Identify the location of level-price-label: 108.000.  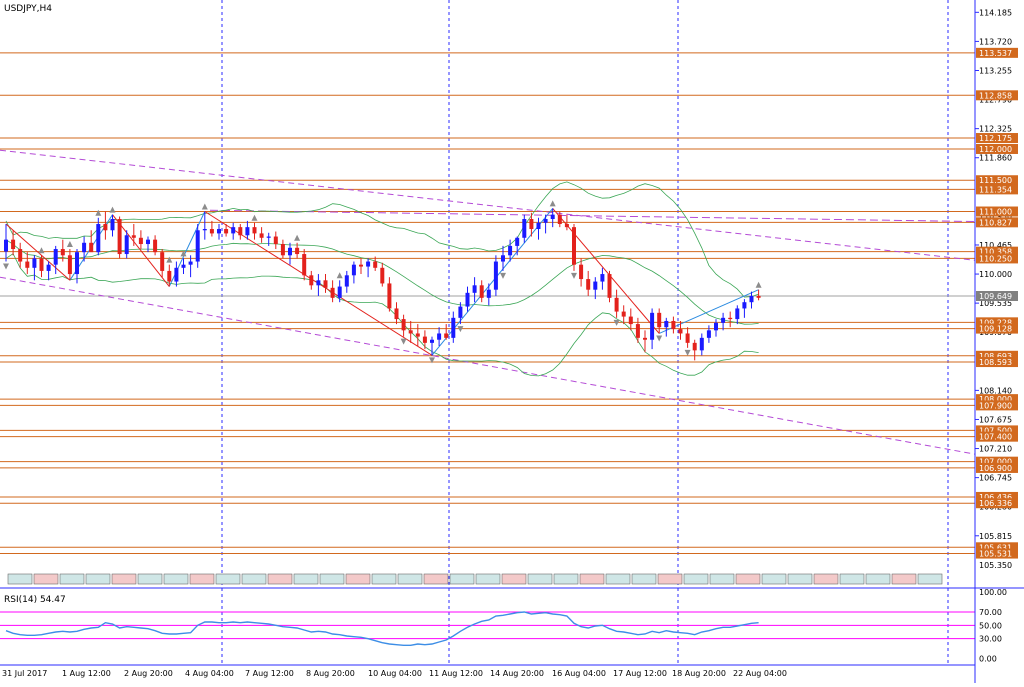
(995, 399).